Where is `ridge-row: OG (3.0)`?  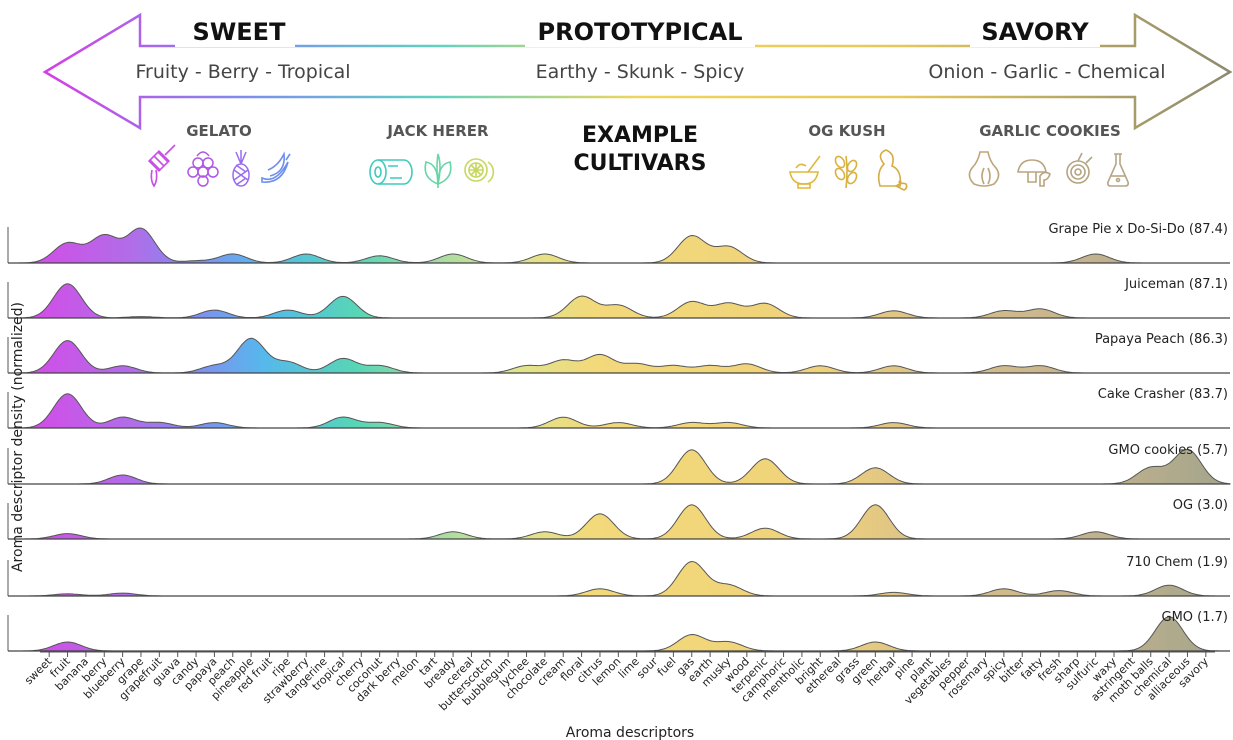
ridge-row: OG (3.0) is located at coordinates (618, 519).